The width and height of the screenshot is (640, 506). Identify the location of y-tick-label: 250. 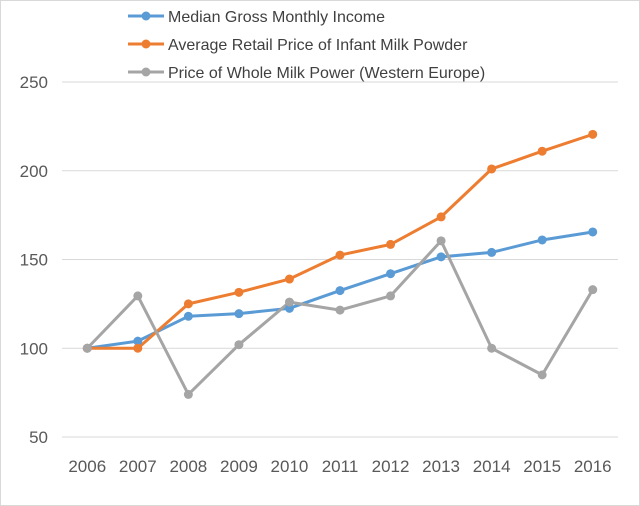
(34, 82).